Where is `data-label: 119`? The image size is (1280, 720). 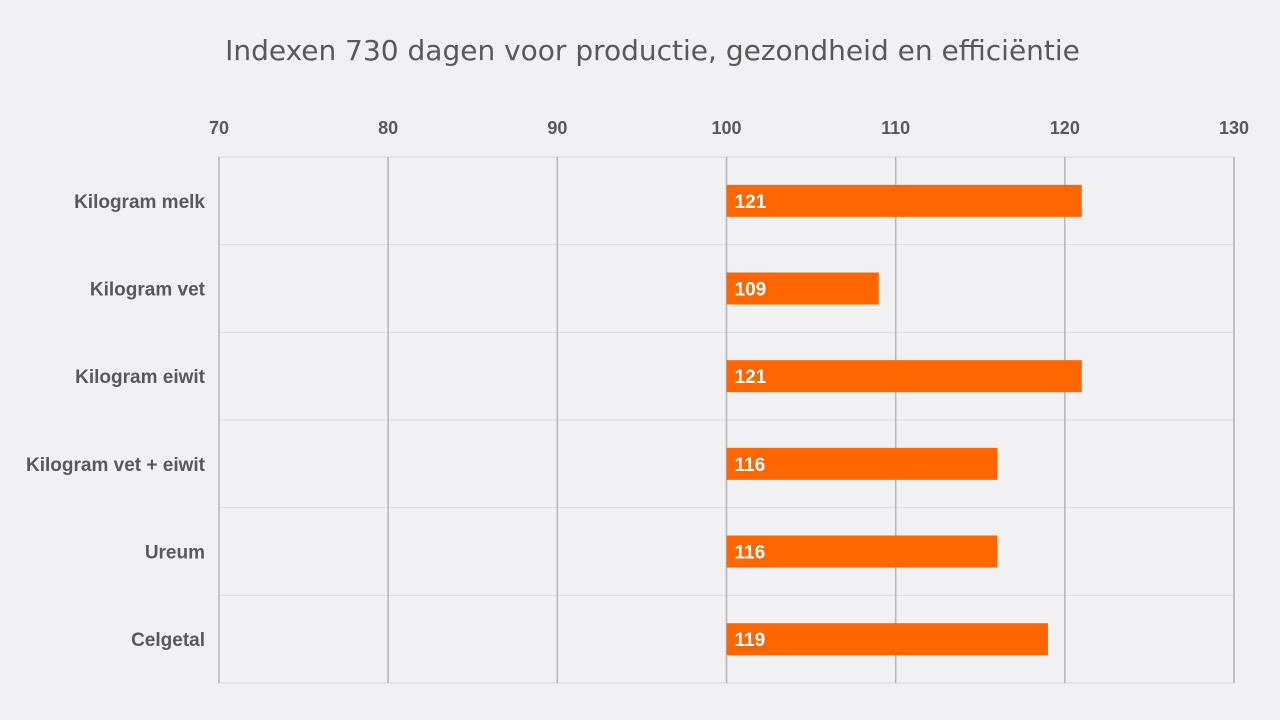 data-label: 119 is located at coordinates (750, 640).